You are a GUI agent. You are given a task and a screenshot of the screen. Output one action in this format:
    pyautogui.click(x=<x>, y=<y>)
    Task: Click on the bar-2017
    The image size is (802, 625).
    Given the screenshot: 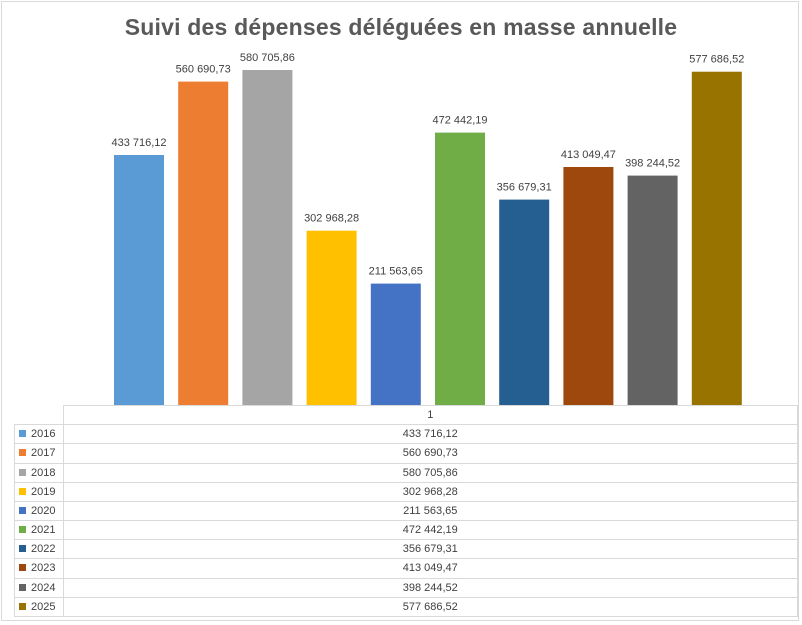 What is the action you would take?
    pyautogui.click(x=203, y=243)
    